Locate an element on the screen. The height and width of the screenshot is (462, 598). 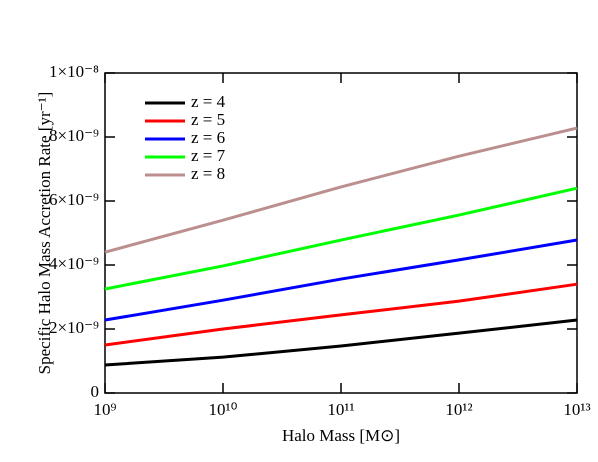
x-tick-label: 10¹⁰ is located at coordinates (223, 409).